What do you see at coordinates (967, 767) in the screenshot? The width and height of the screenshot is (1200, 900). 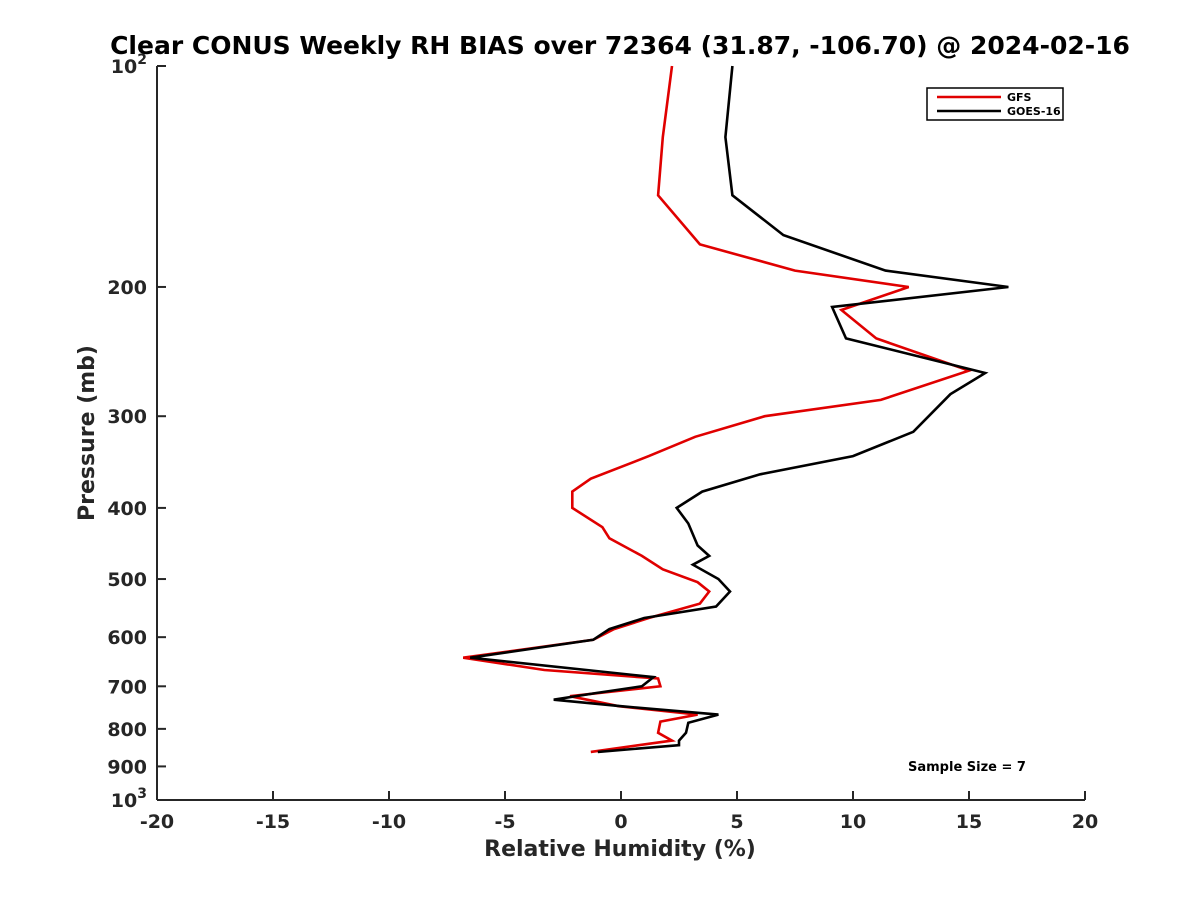 I see `sample-size-annotation: Sample Size = 7` at bounding box center [967, 767].